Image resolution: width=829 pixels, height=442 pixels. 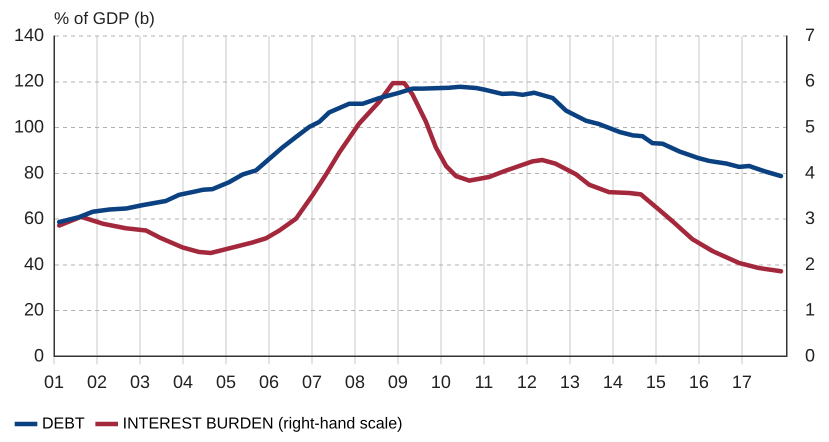 I want to click on y-tick-label: 120, so click(x=29, y=80).